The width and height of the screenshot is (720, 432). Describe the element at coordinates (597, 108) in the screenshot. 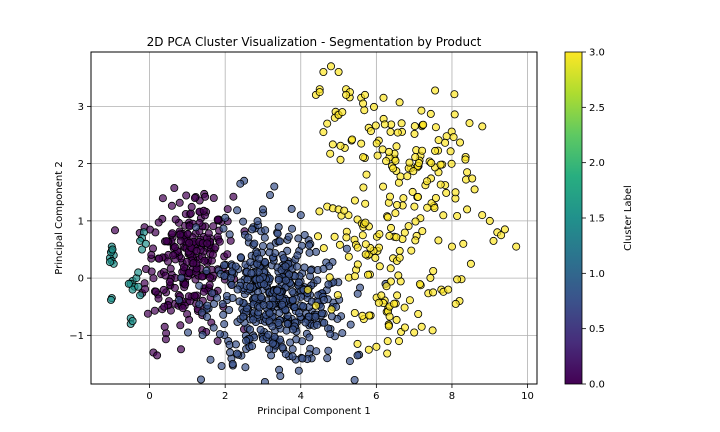

I see `colorbar-tick-label: 2.5` at that location.